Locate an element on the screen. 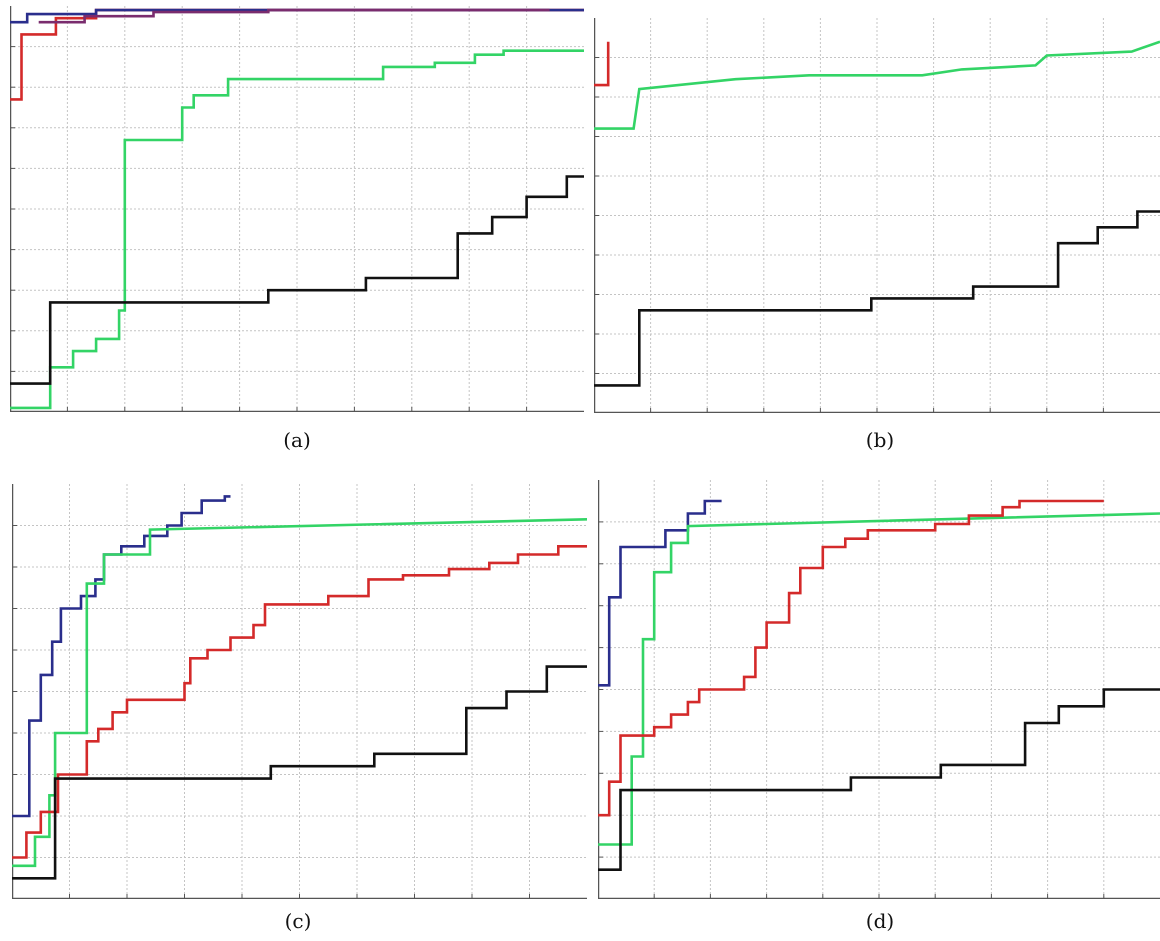 The width and height of the screenshot is (1160, 941). series-line-black-b is located at coordinates (877, 298).